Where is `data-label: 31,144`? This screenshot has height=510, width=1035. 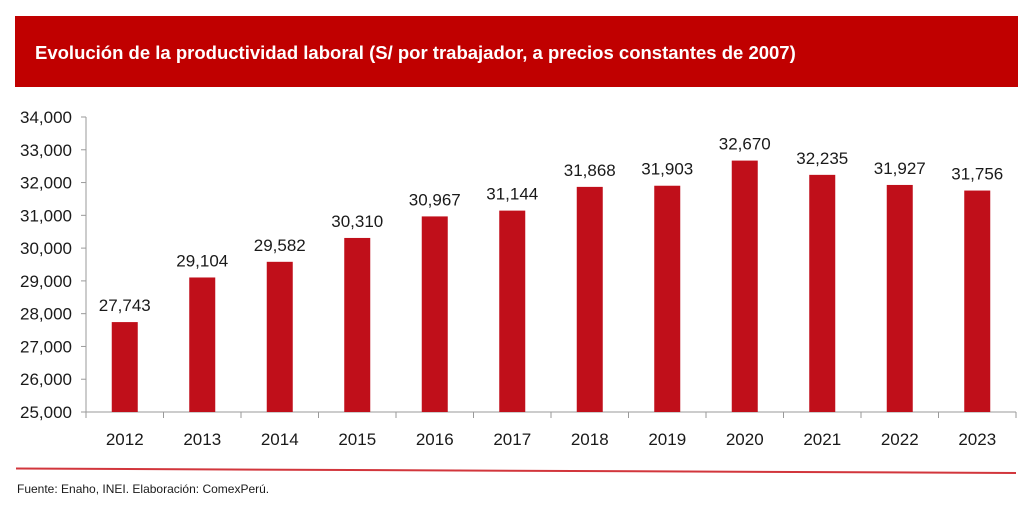 data-label: 31,144 is located at coordinates (512, 194).